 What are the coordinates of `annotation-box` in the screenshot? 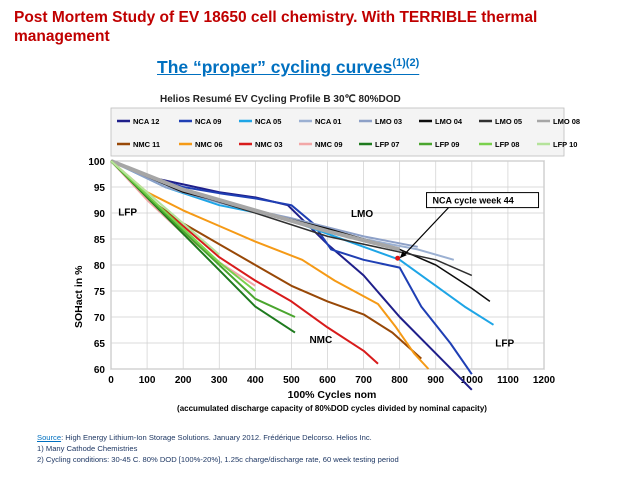 It's located at (483, 200).